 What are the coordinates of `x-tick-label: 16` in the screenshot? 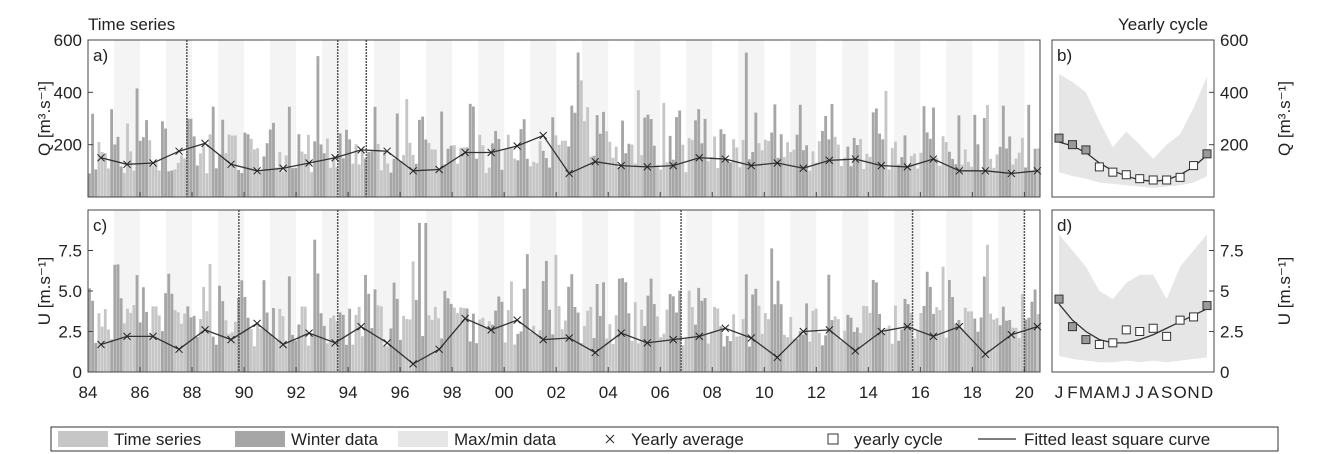 It's located at (920, 392).